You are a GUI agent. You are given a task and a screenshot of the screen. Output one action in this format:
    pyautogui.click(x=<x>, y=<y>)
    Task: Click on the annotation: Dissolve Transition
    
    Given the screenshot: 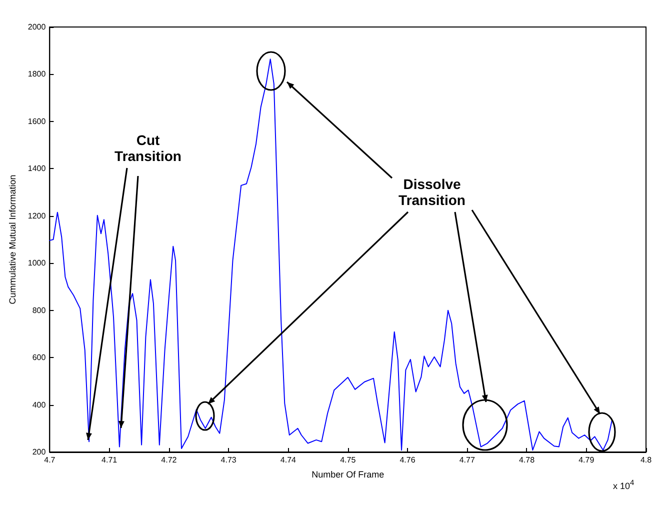 What is the action you would take?
    pyautogui.click(x=432, y=192)
    